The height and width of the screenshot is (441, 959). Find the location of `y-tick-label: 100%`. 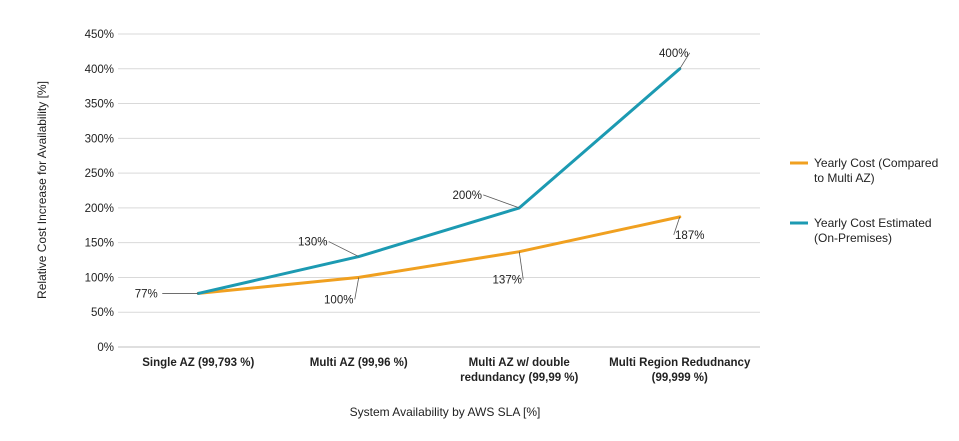

y-tick-label: 100% is located at coordinates (99, 278).